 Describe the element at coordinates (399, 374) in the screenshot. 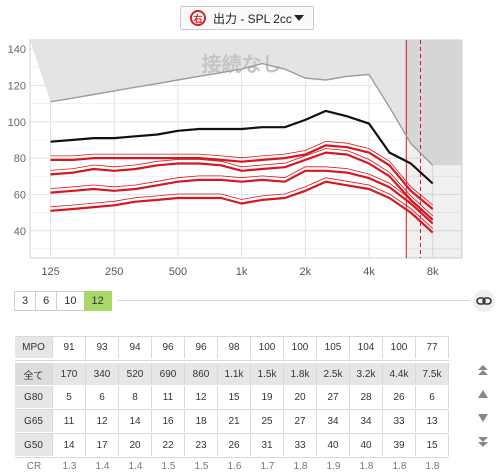

I see `channel-frequency-cell: 4.4k` at that location.